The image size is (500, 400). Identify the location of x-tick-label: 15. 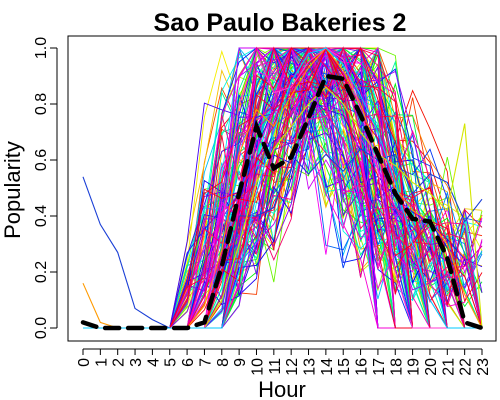
(344, 367).